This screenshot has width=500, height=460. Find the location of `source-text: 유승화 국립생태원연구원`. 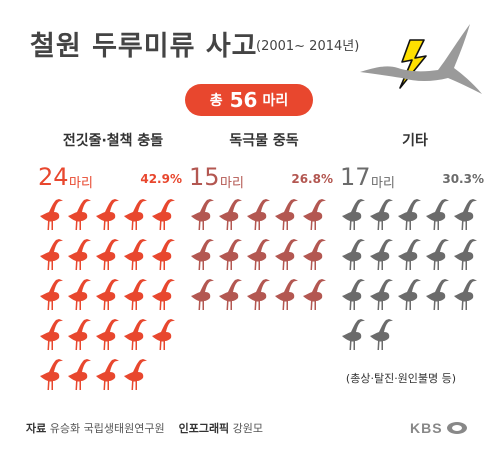

source-text: 유승화 국립생태원연구원 is located at coordinates (107, 428).